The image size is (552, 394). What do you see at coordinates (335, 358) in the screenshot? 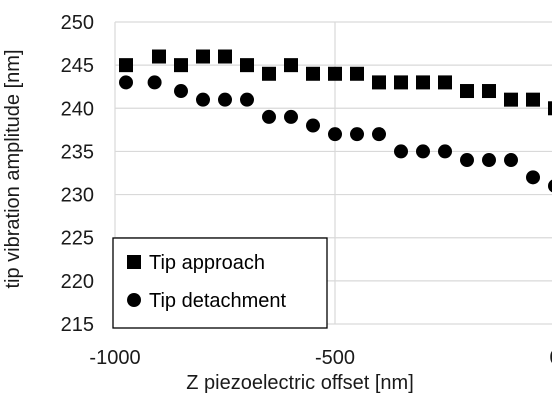
I see `x-tick-label: -500` at bounding box center [335, 358].